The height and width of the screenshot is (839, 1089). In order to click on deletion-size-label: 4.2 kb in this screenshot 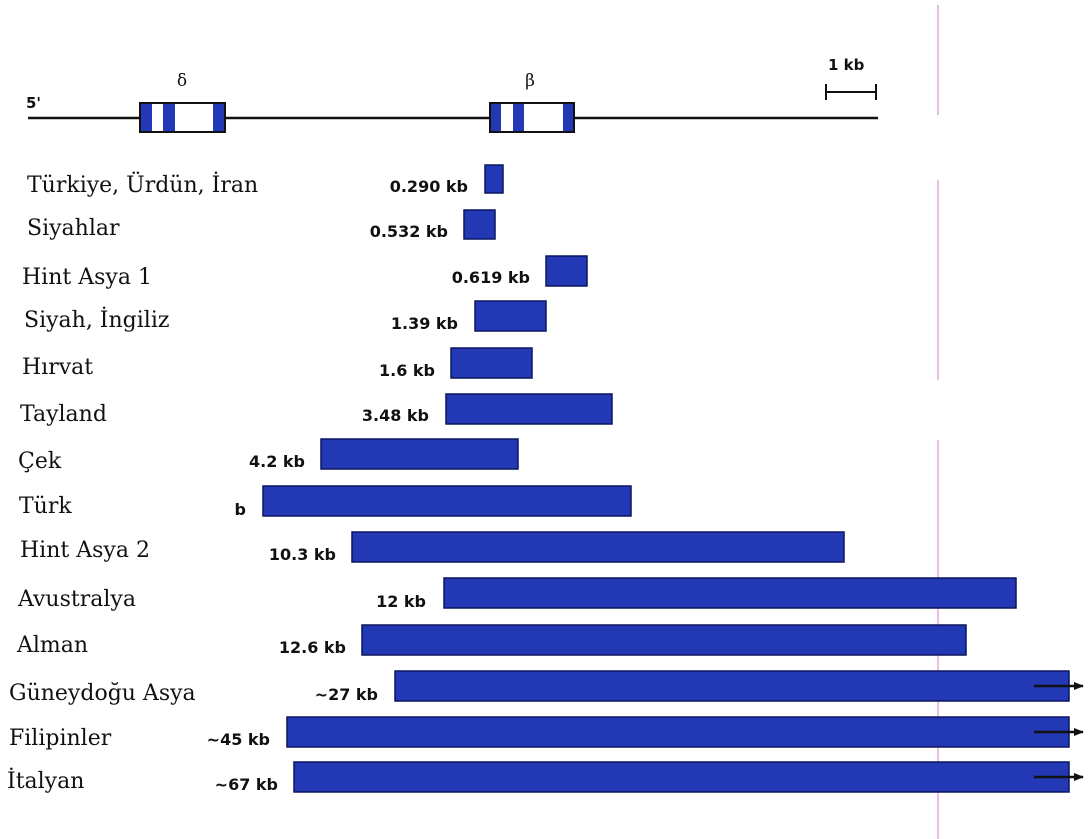, I will do `click(277, 461)`.